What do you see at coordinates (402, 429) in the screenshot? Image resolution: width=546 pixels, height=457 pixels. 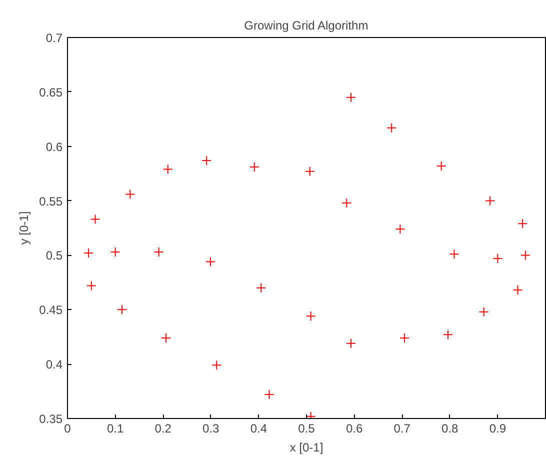 I see `x-tick-label: 0.7` at bounding box center [402, 429].